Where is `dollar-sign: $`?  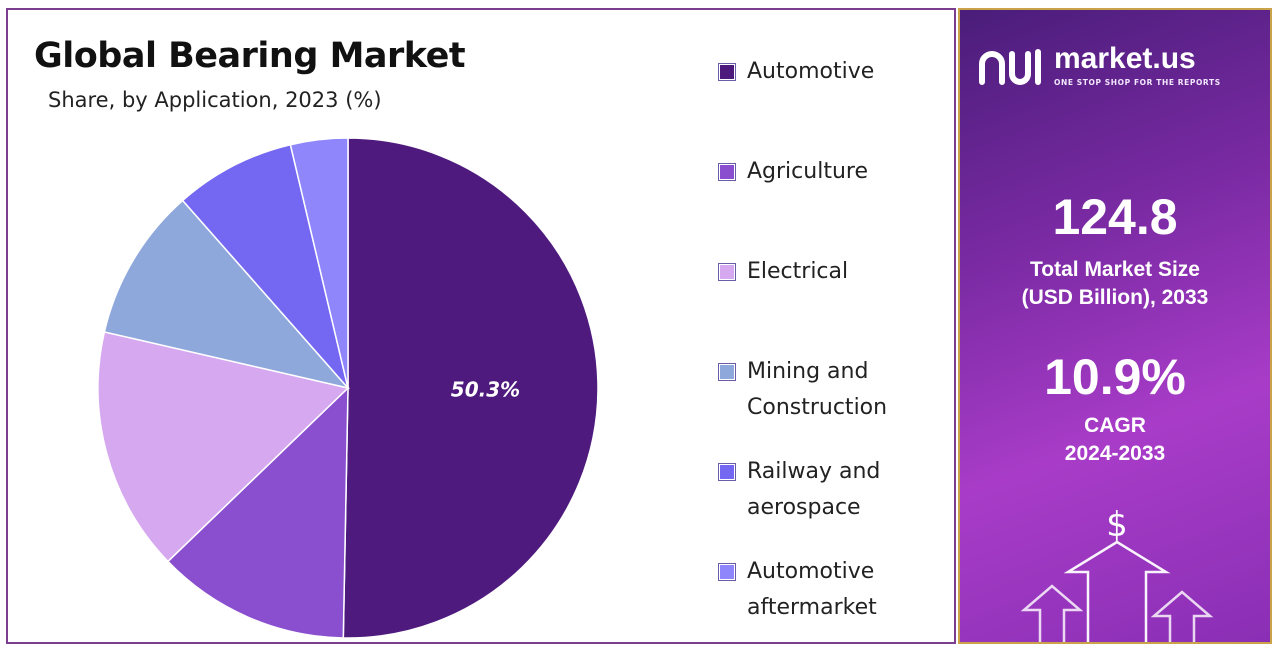 dollar-sign: $ is located at coordinates (1117, 525).